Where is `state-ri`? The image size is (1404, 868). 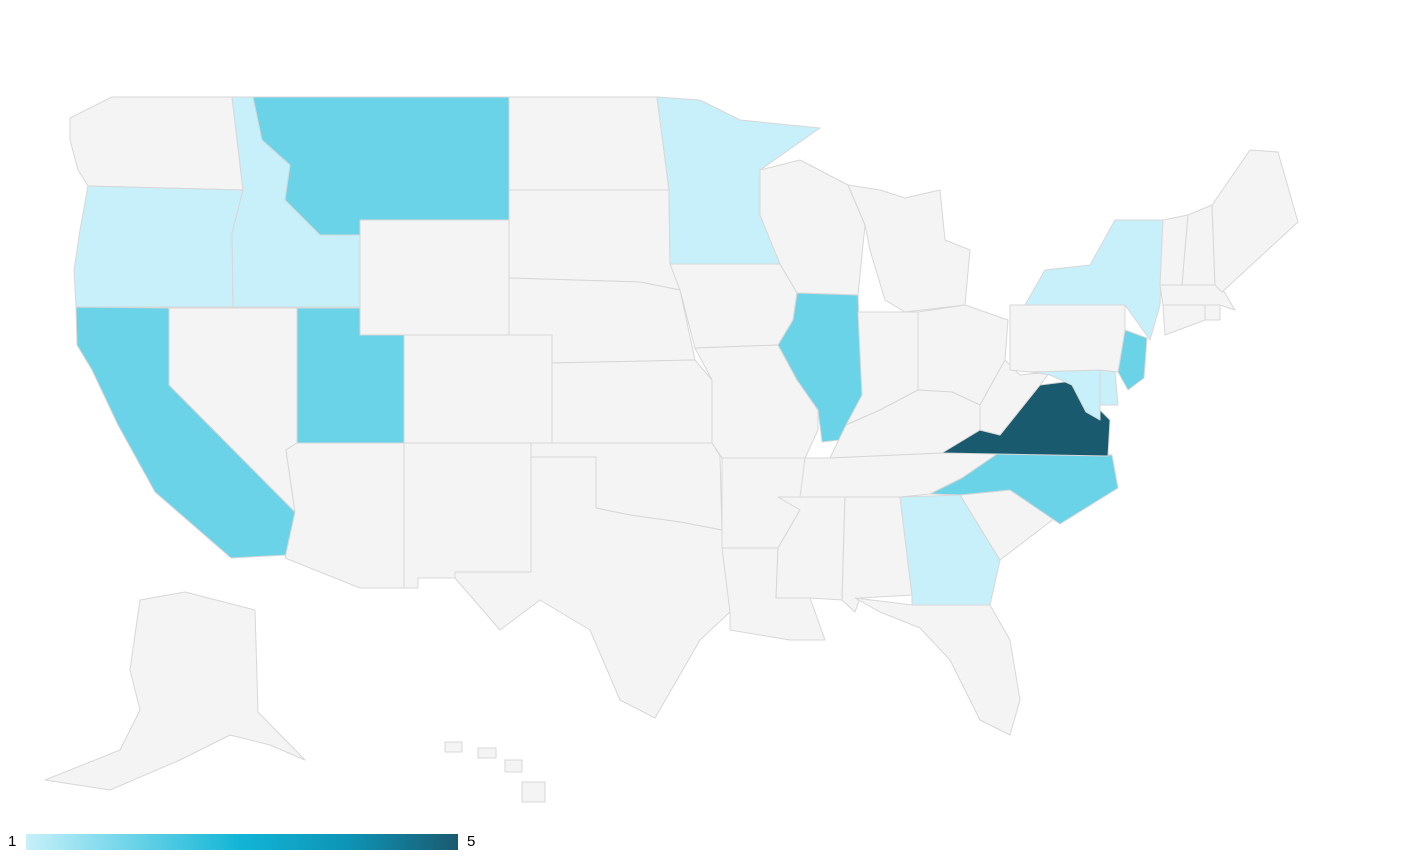
state-ri is located at coordinates (1212, 312).